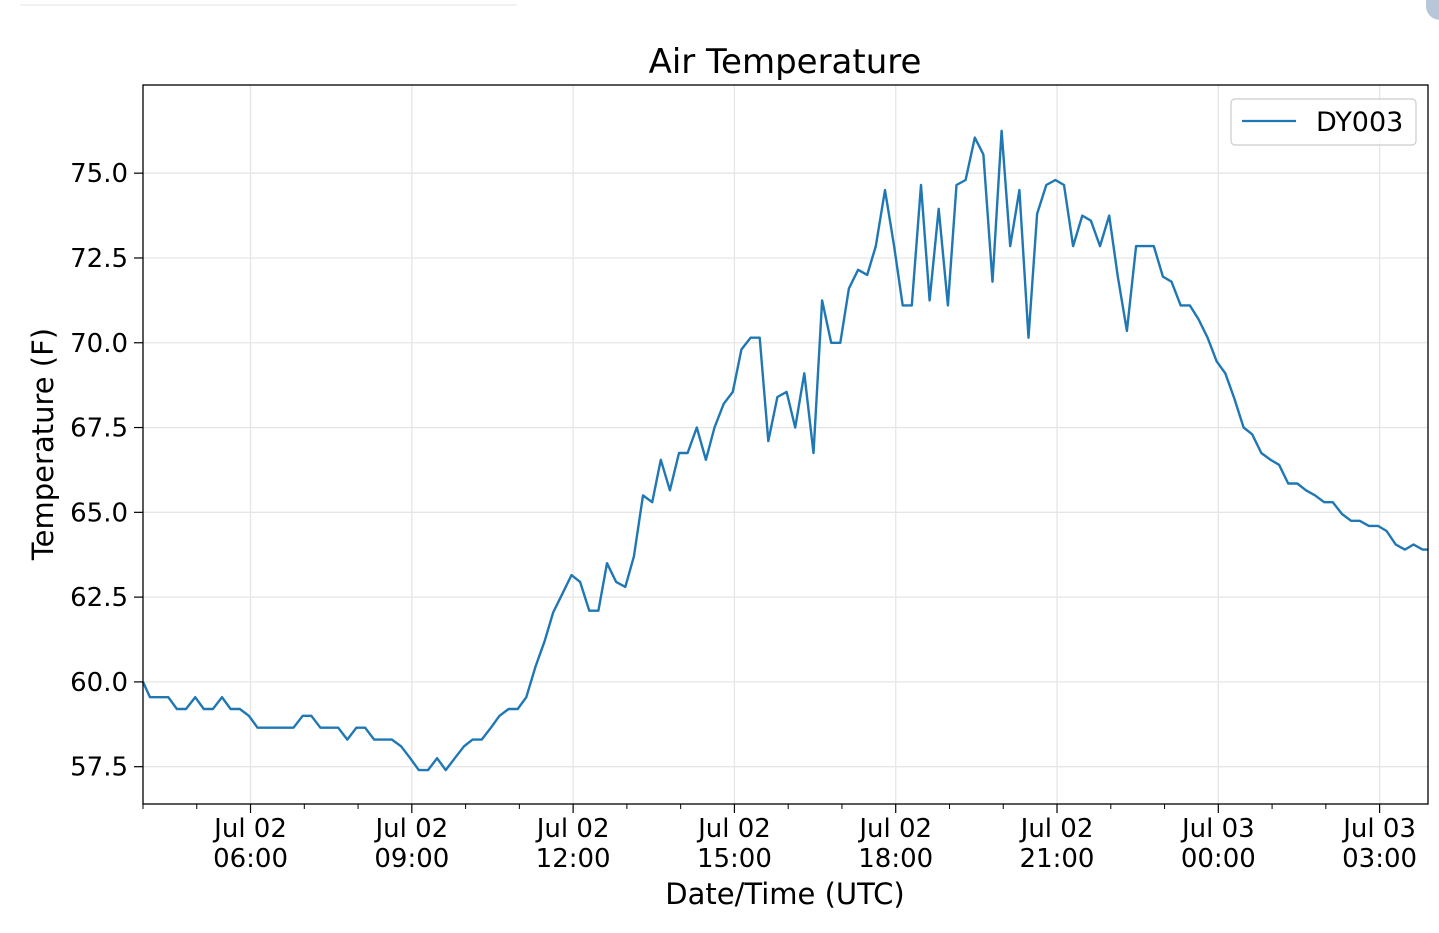 The height and width of the screenshot is (933, 1439). What do you see at coordinates (99, 259) in the screenshot?
I see `y-tick-label: 72.5` at bounding box center [99, 259].